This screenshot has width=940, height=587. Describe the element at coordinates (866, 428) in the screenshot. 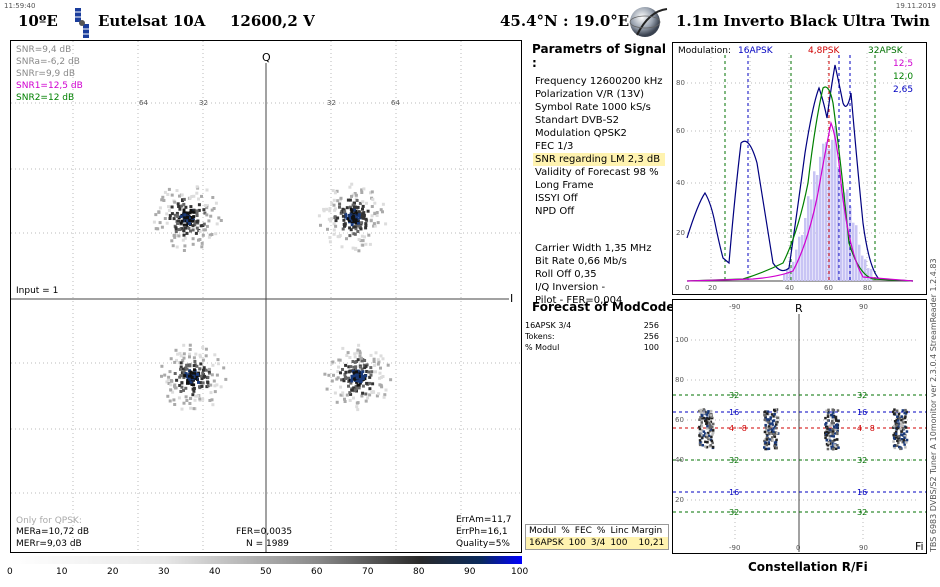

I see `reference-line-label: 4 · 8` at that location.